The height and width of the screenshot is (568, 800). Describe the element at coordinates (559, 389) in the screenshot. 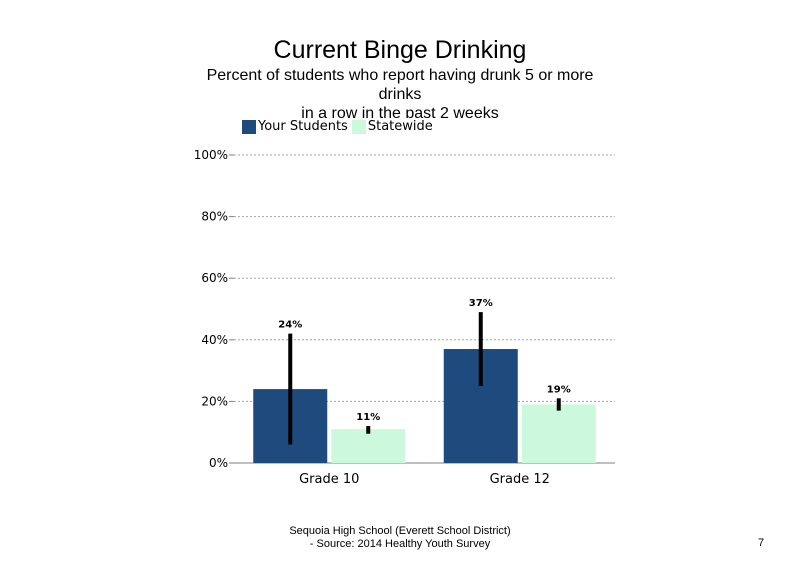

I see `data-label: 19%` at that location.